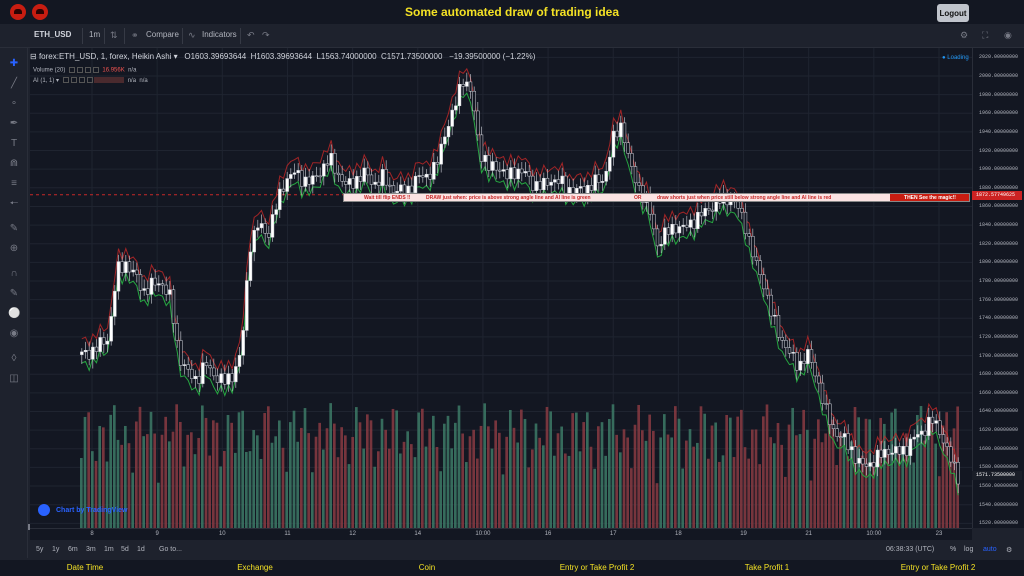 The width and height of the screenshot is (1024, 576). I want to click on redo-icon: ↷, so click(266, 35).